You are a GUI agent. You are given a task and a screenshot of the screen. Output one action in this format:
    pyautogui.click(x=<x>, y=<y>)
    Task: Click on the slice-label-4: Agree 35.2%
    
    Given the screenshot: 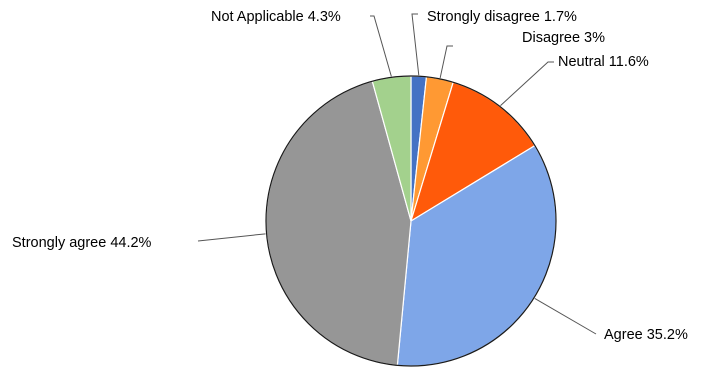 What is the action you would take?
    pyautogui.click(x=646, y=335)
    